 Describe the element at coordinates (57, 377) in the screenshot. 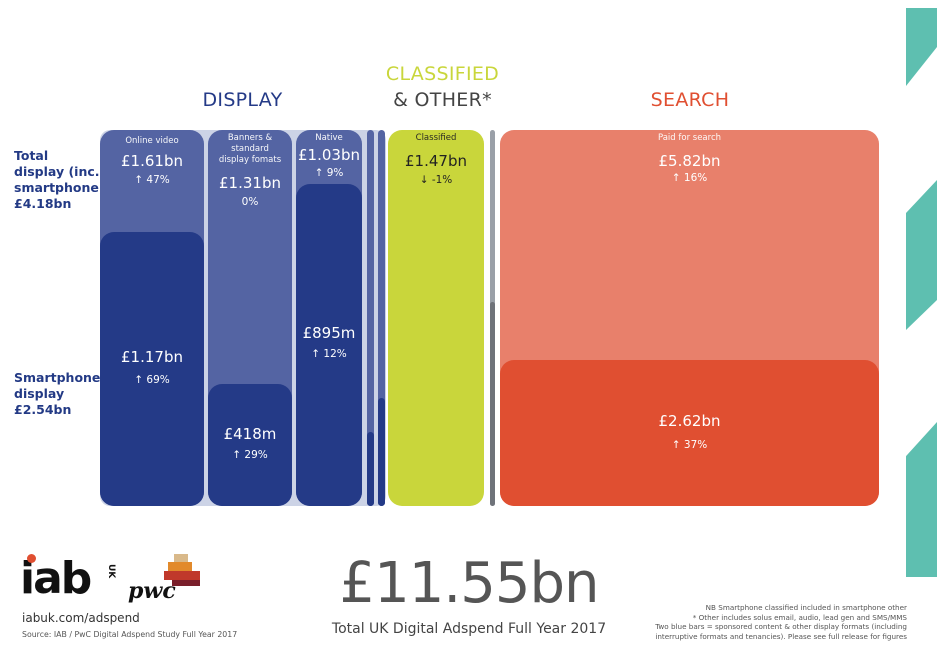

I see `smartphone-display-label-line1: Smartphone` at that location.